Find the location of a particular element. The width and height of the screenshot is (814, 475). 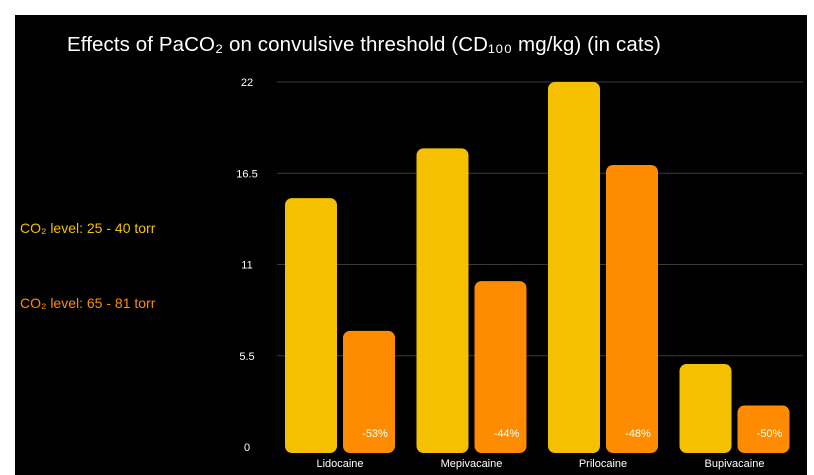

data-label: -48% is located at coordinates (638, 434).